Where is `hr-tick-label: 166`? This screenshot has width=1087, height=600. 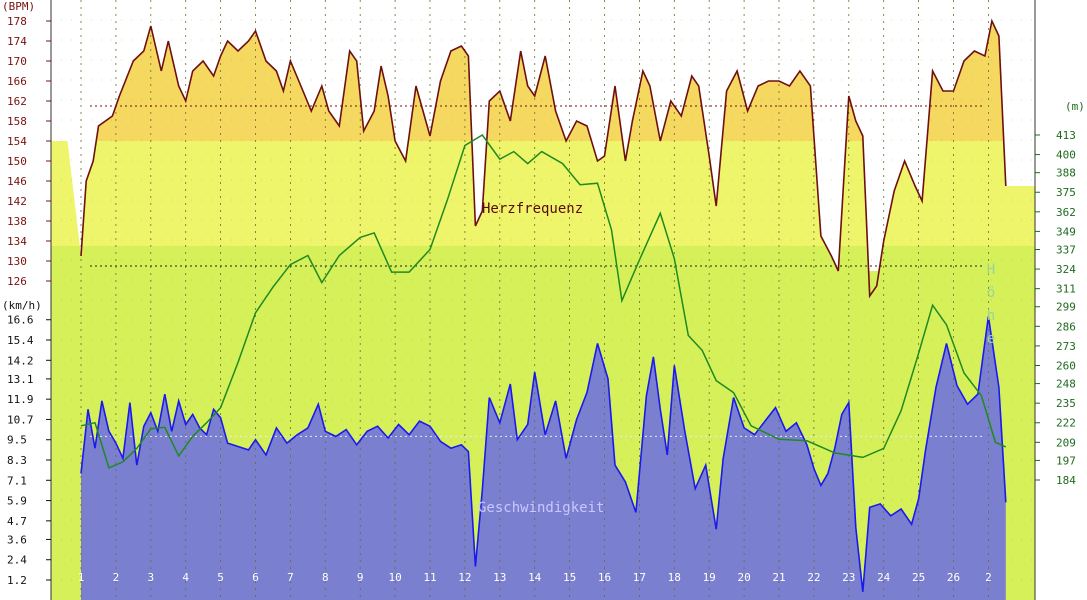 hr-tick-label: 166 is located at coordinates (17, 81).